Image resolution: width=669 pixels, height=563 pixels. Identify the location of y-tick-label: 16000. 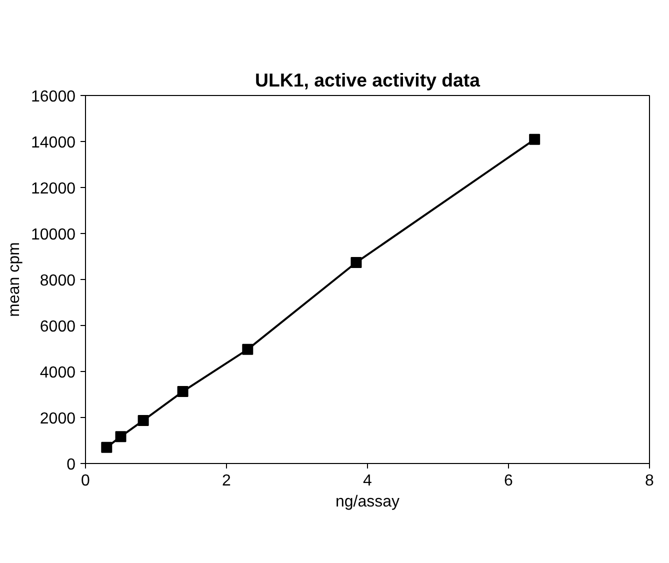
(53, 97).